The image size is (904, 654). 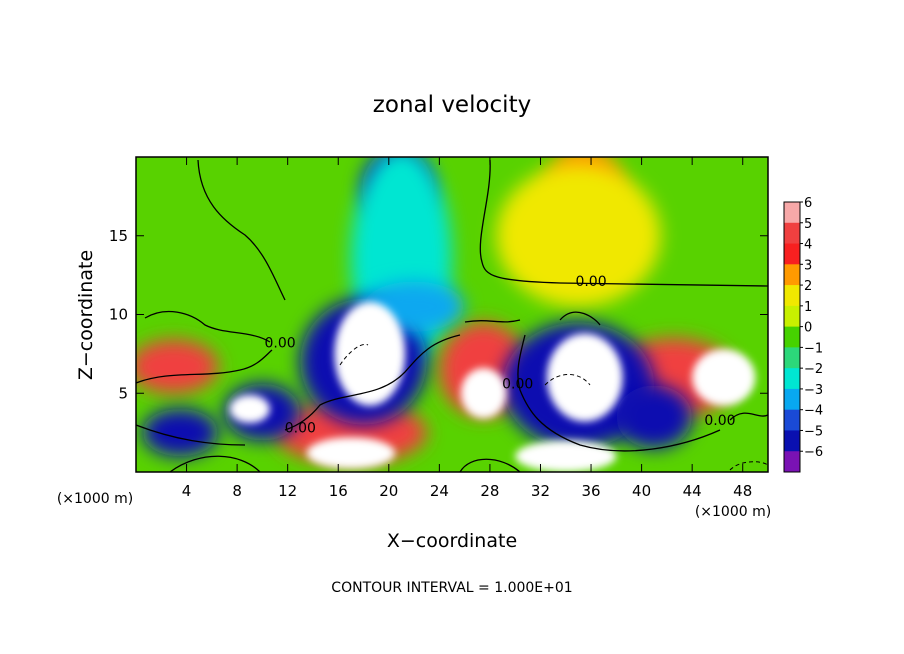 What do you see at coordinates (452, 541) in the screenshot?
I see `x-axis-label: X−coordinate` at bounding box center [452, 541].